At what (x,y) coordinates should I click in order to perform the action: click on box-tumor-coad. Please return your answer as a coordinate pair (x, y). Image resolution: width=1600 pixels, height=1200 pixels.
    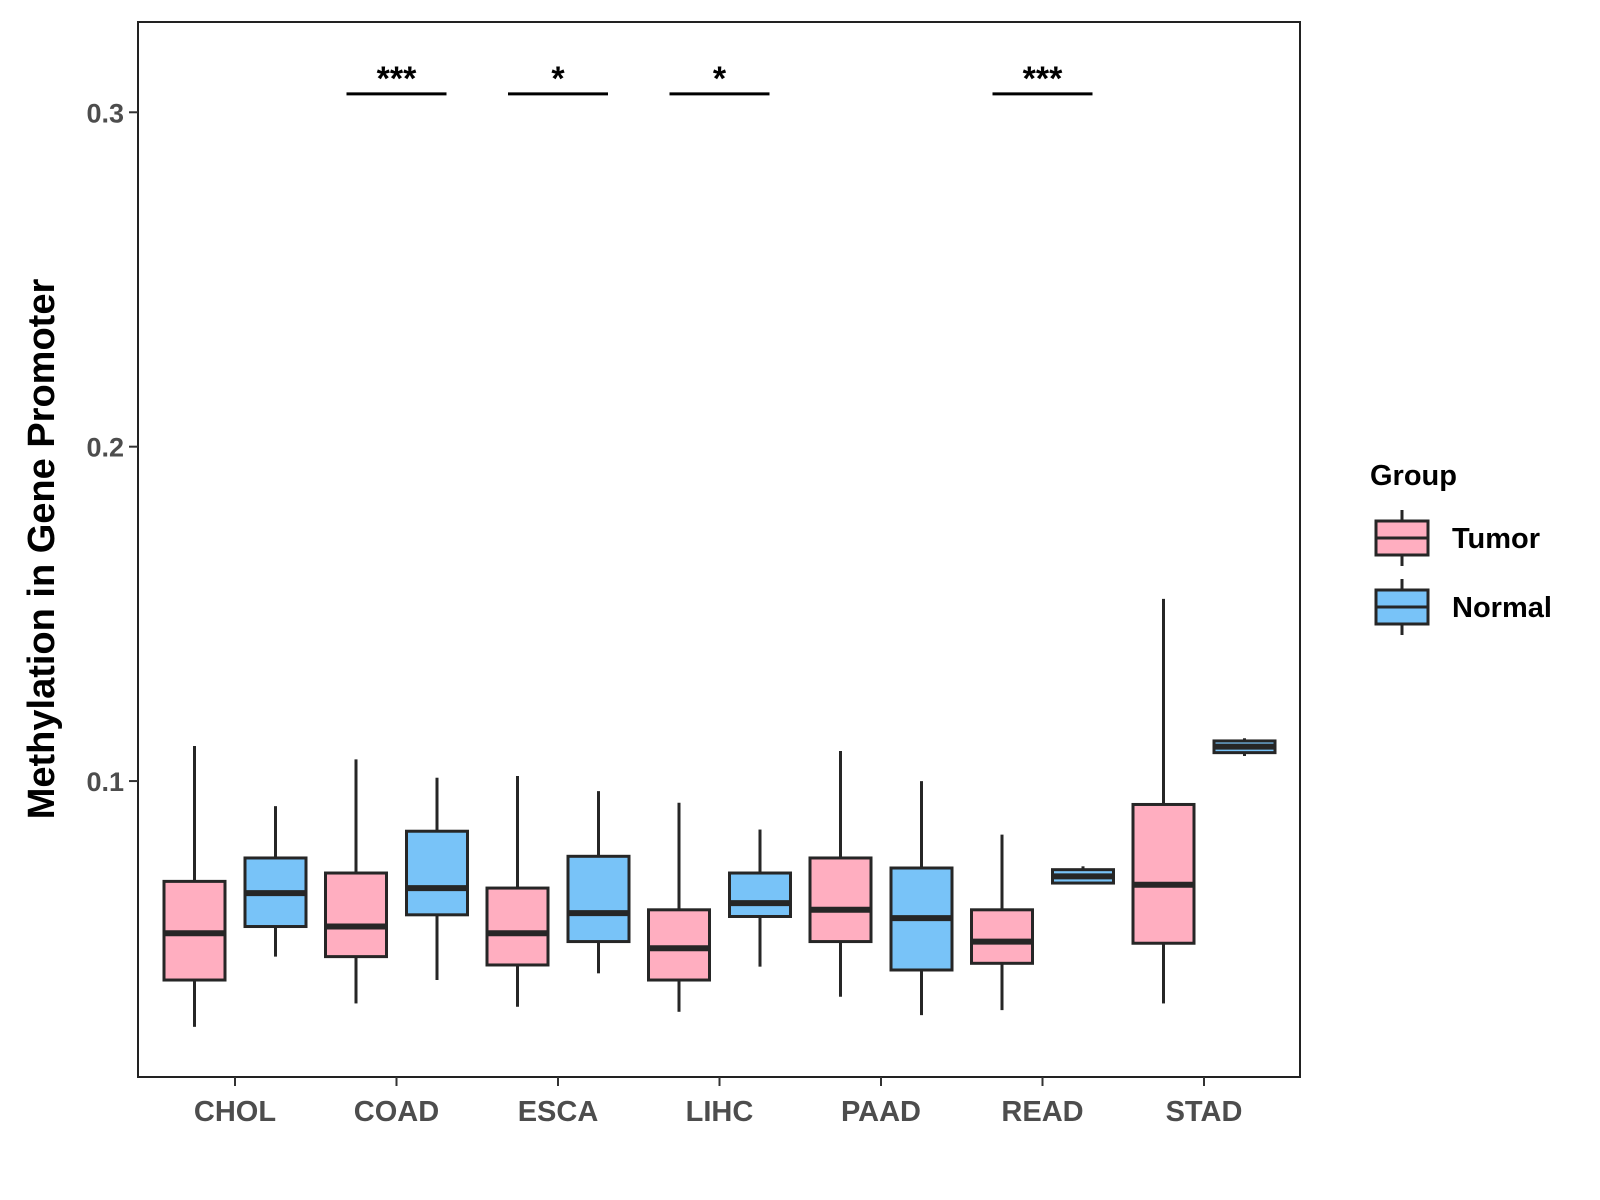
    Looking at the image, I should click on (356, 881).